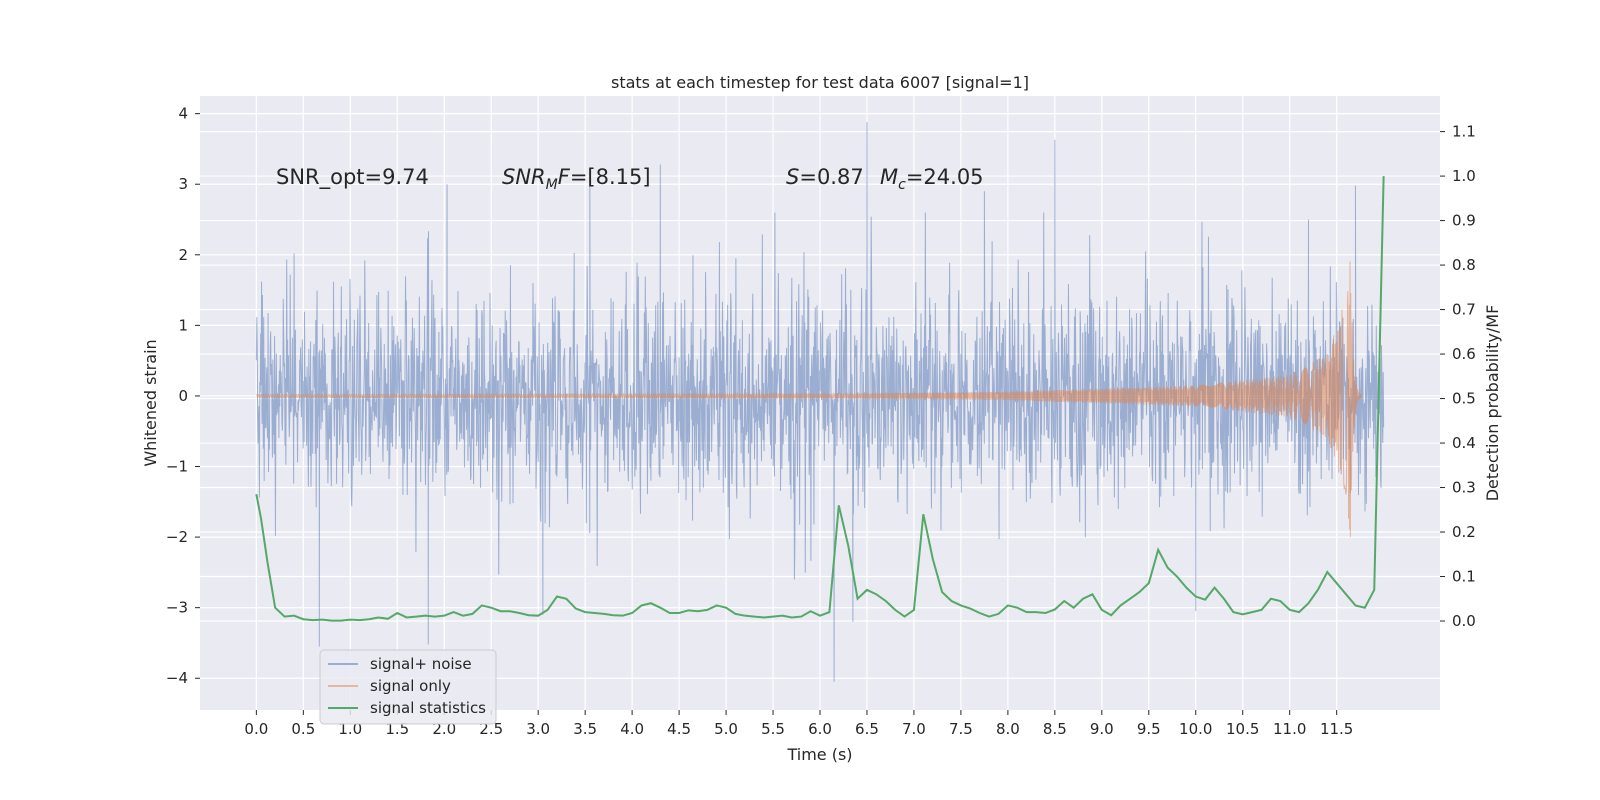 This screenshot has height=800, width=1600. Describe the element at coordinates (632, 729) in the screenshot. I see `x-tick-label: 4.0` at that location.